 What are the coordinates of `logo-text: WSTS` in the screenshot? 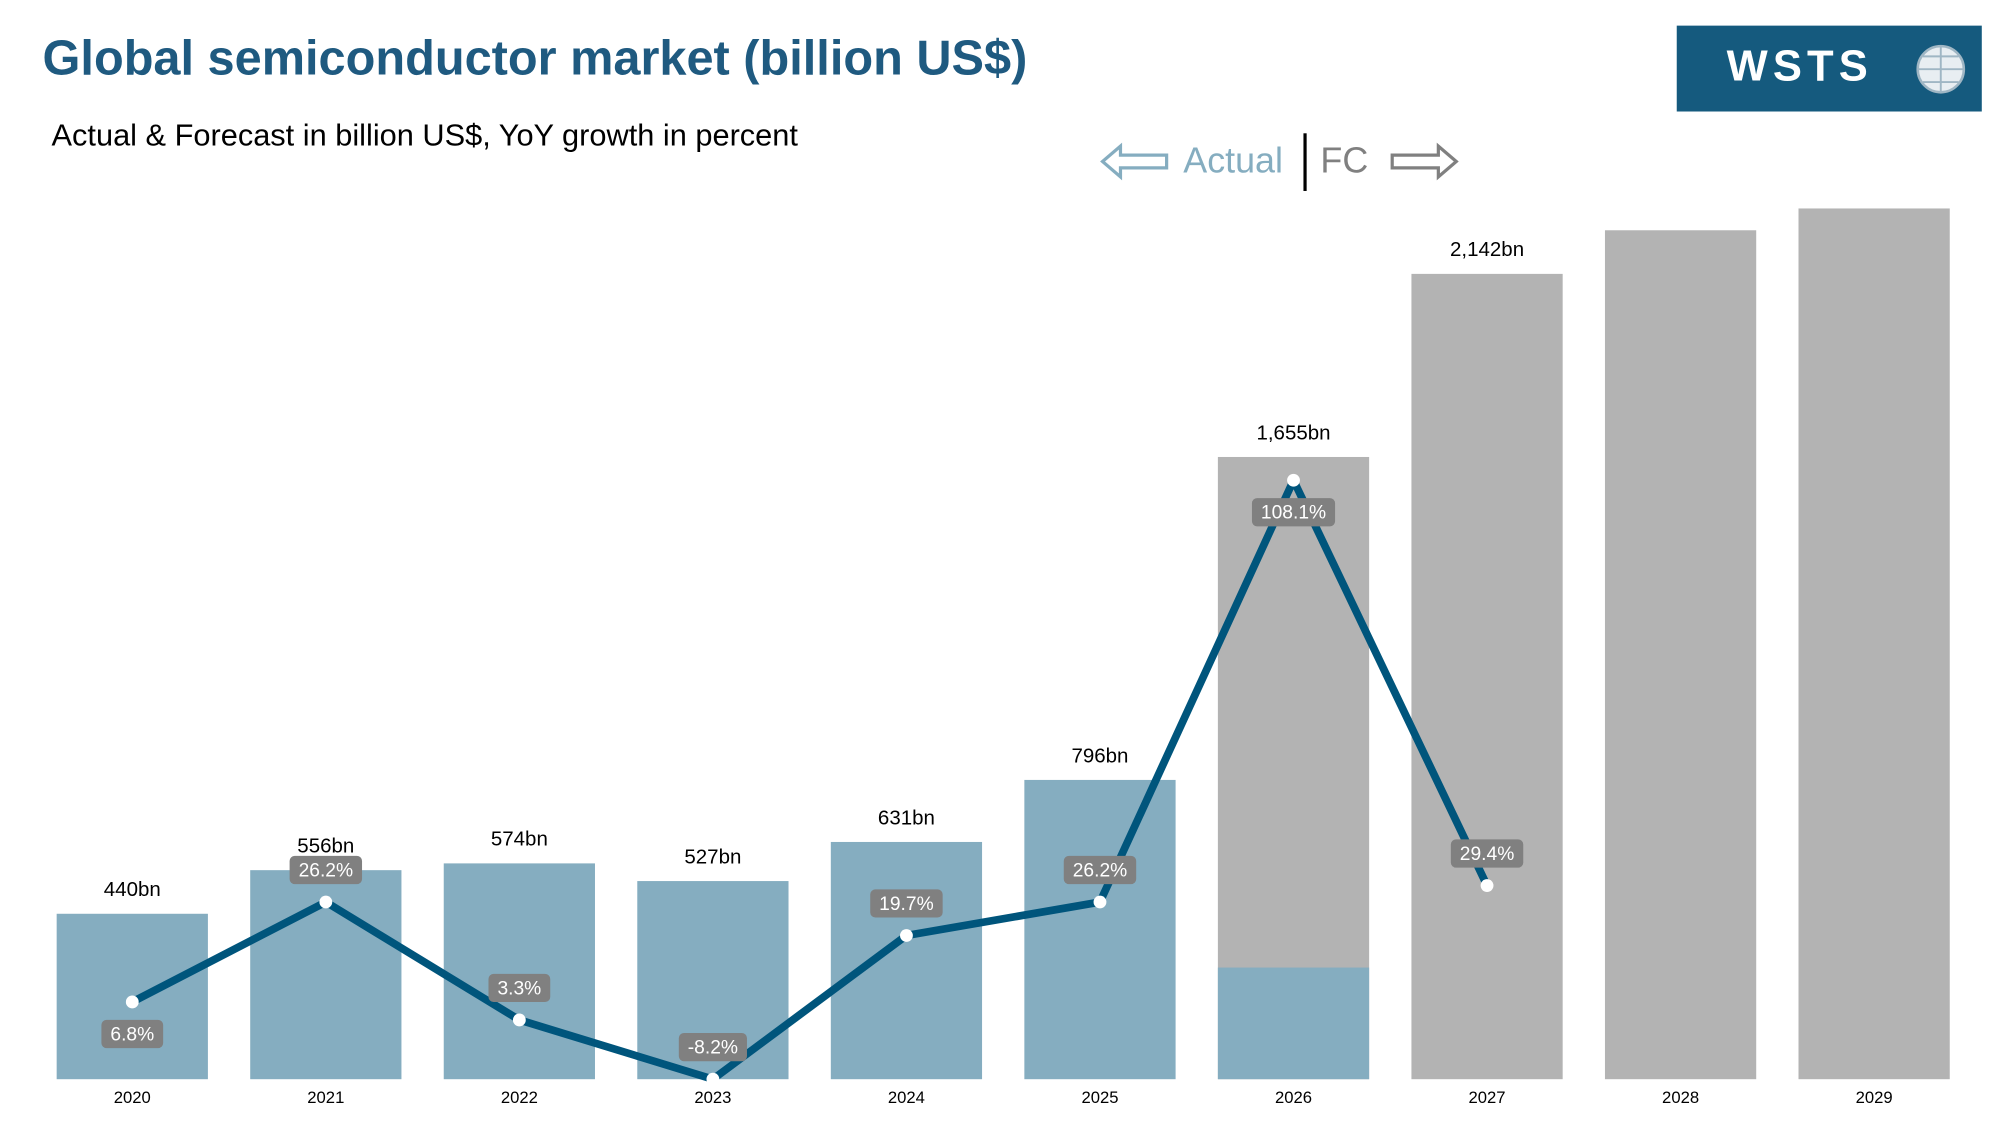 It's located at (1800, 67).